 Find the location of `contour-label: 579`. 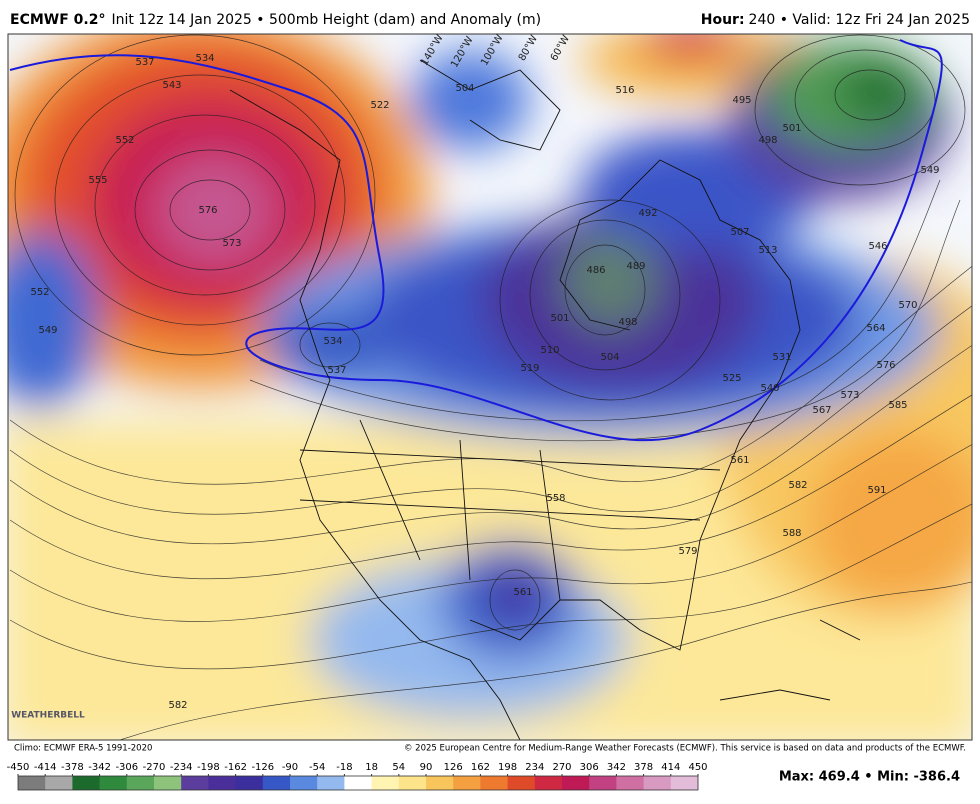

contour-label: 579 is located at coordinates (687, 551).